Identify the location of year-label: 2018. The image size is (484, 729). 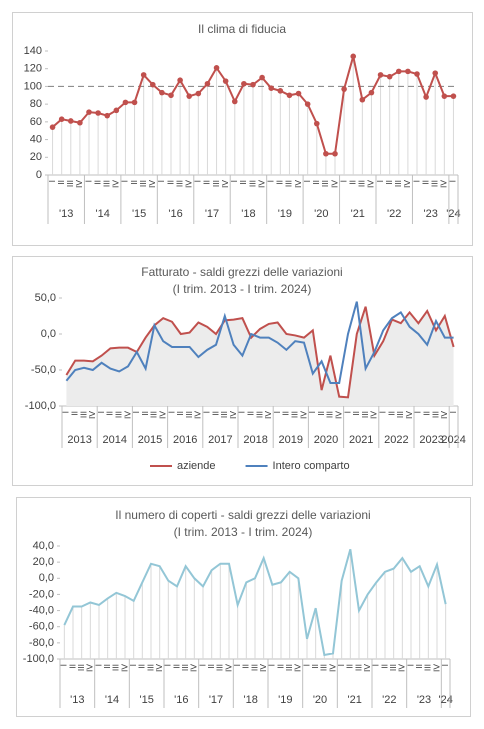
(255, 440).